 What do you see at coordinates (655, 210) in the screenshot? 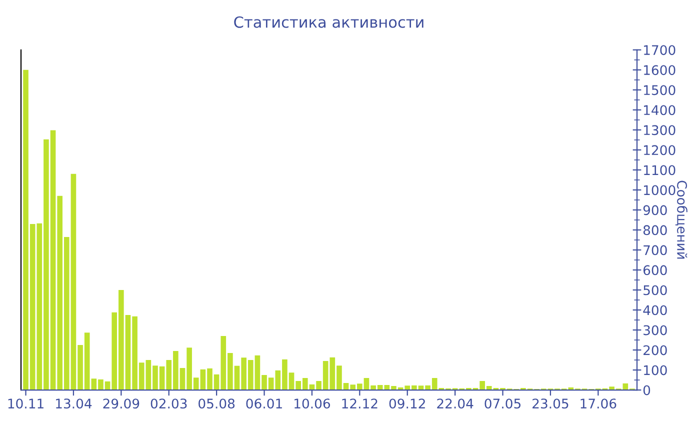
I see `y-tick-label: 900` at bounding box center [655, 210].